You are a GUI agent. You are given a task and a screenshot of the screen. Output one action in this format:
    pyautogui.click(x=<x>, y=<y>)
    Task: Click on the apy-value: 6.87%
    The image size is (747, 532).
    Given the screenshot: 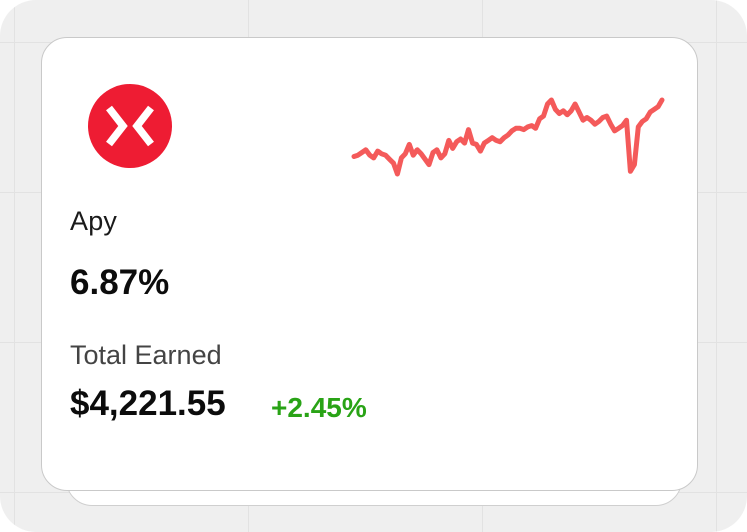 What is the action you would take?
    pyautogui.click(x=120, y=282)
    